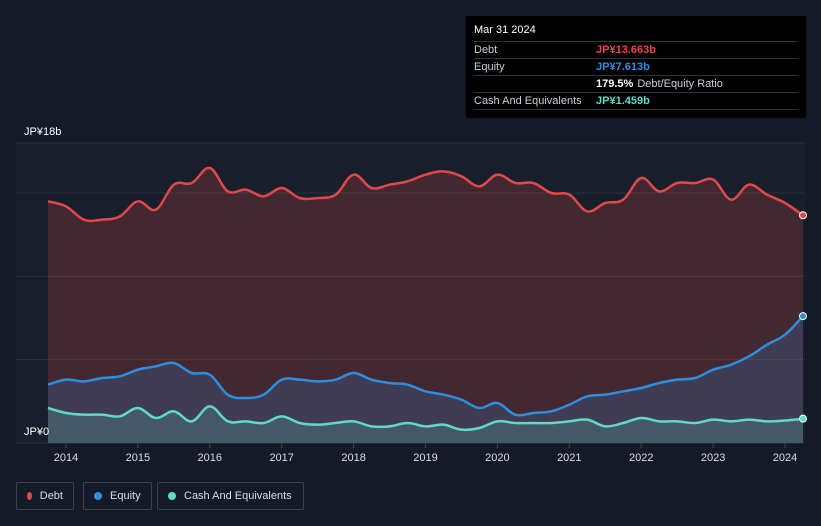  I want to click on cash-dot-icon, so click(172, 496).